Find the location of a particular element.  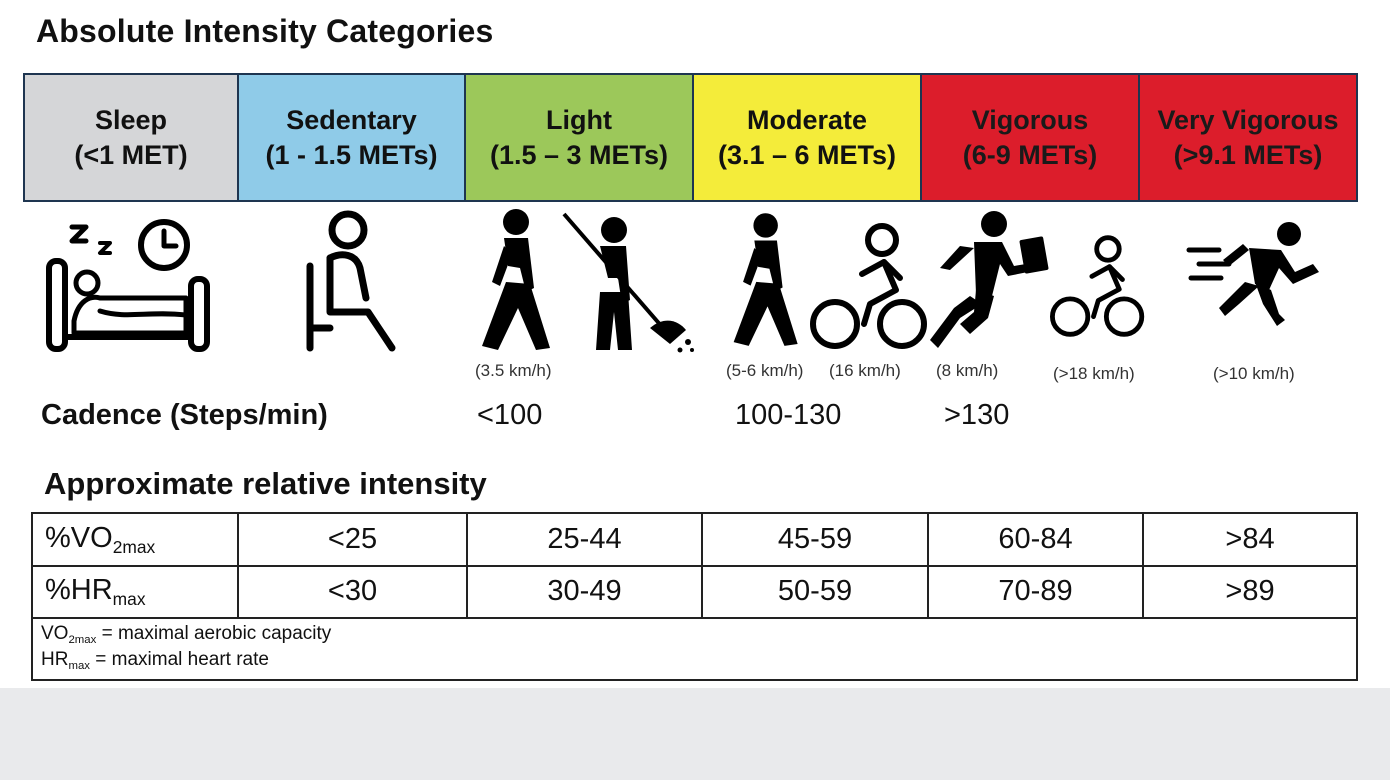

speed-label: (16 km/h) is located at coordinates (865, 370).